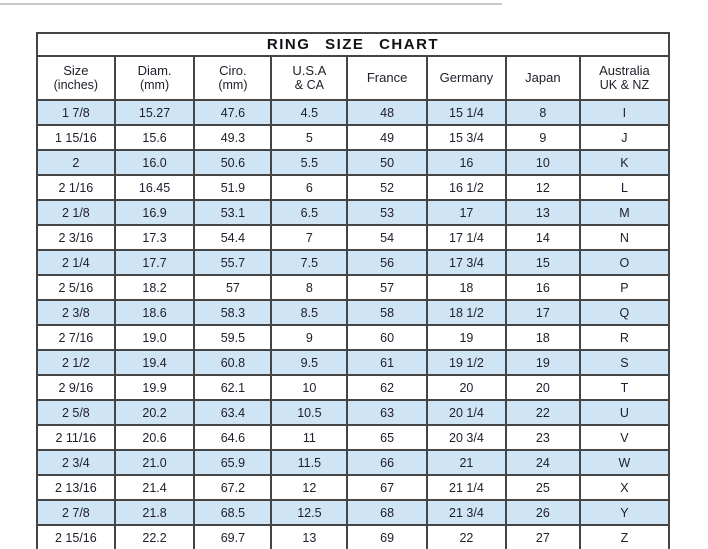 Image resolution: width=708 pixels, height=549 pixels. I want to click on table-cell: 2 1/16, so click(76, 187).